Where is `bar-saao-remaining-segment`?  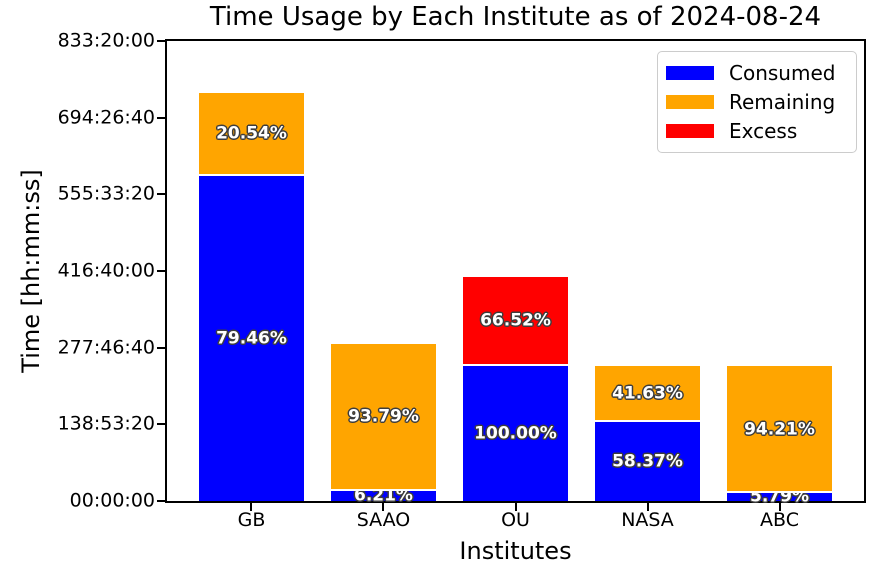
bar-saao-remaining-segment is located at coordinates (383, 417).